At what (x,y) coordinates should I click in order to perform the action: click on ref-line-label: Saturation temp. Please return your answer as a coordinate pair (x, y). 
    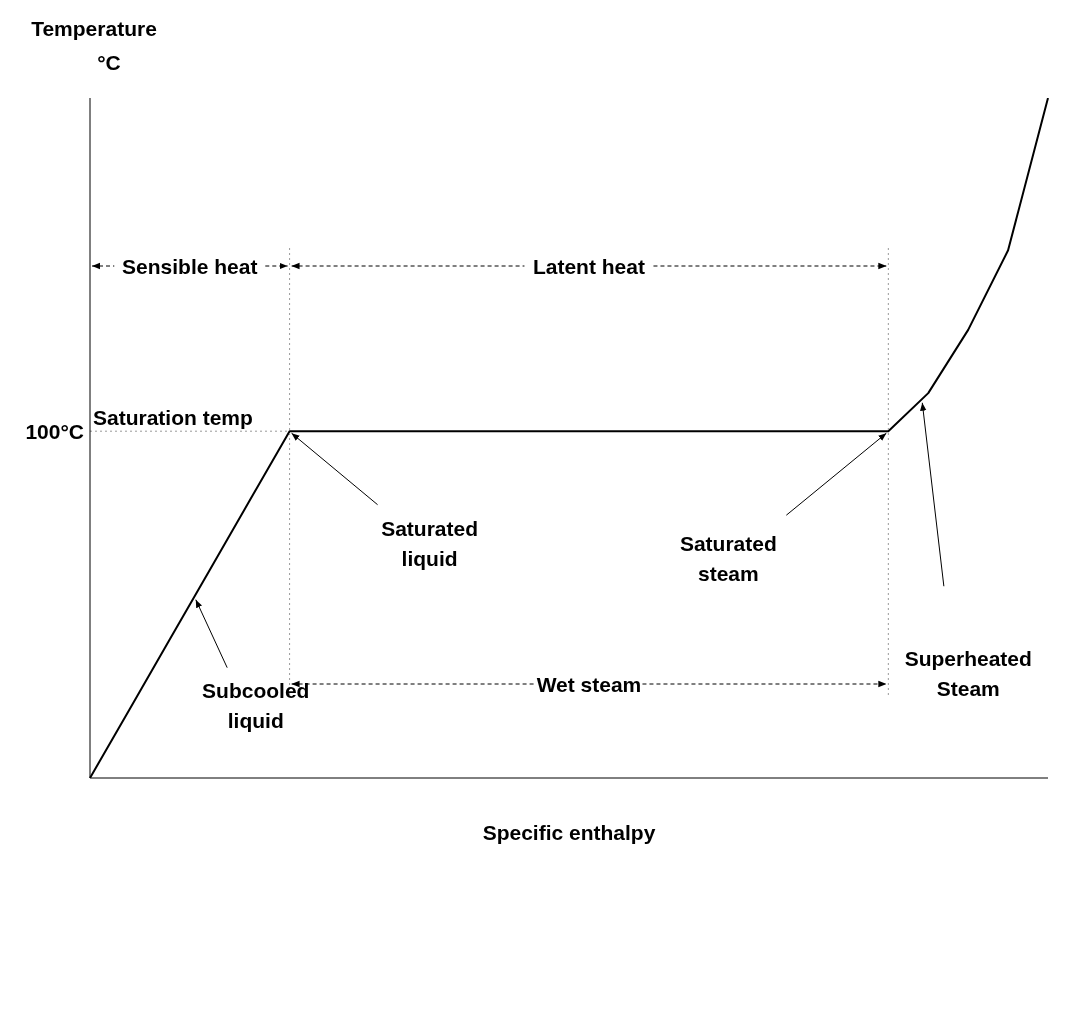
    Looking at the image, I should click on (173, 418).